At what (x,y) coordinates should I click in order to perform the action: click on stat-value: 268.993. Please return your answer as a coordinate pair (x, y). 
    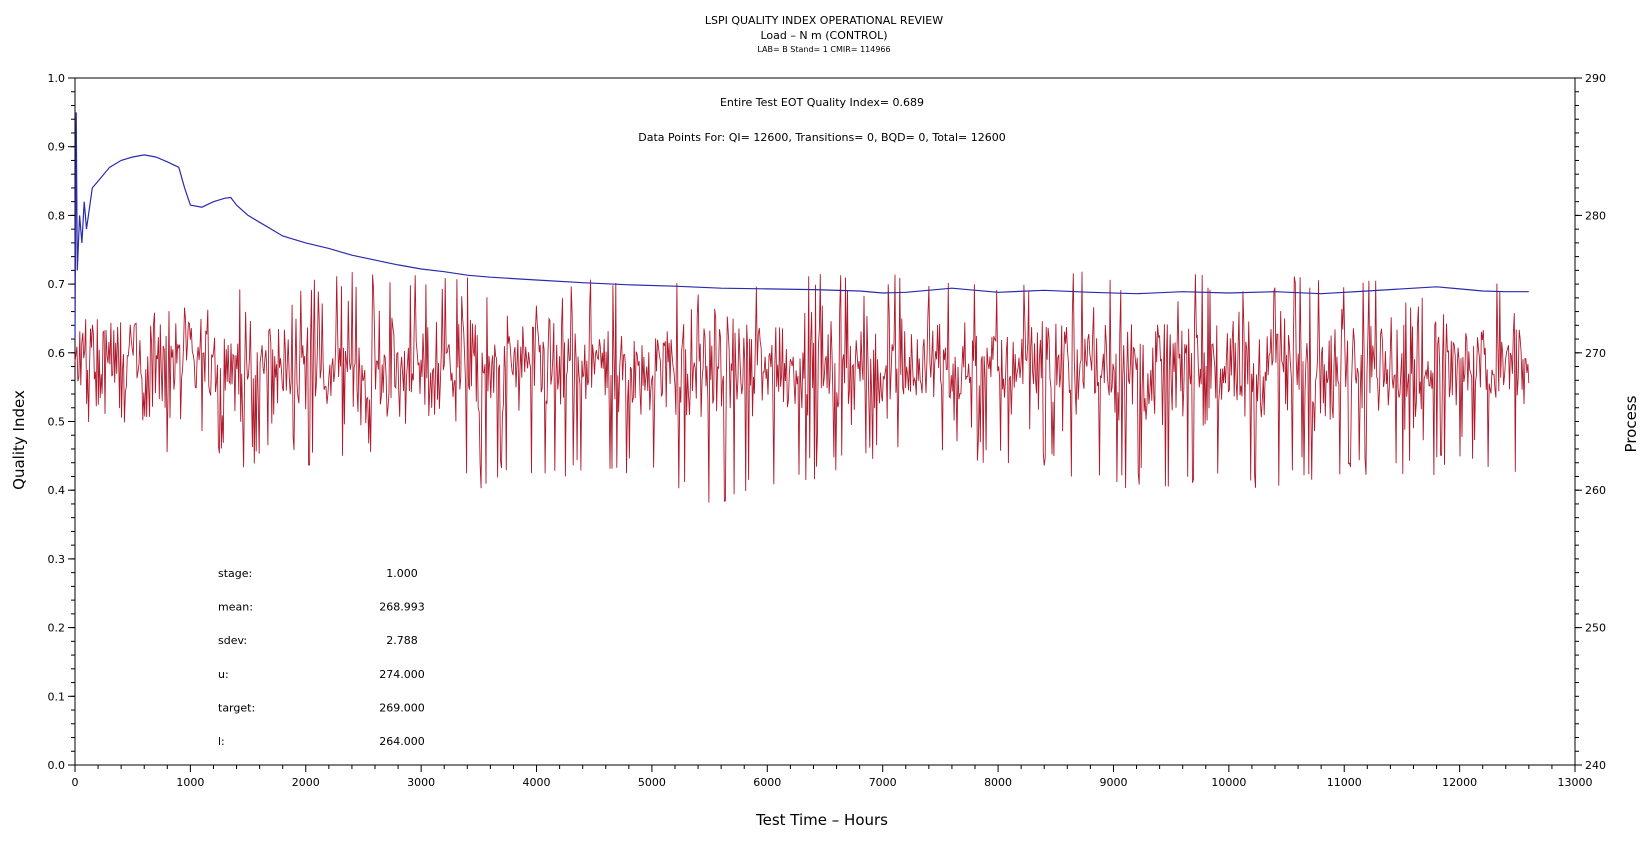
    Looking at the image, I should click on (402, 607).